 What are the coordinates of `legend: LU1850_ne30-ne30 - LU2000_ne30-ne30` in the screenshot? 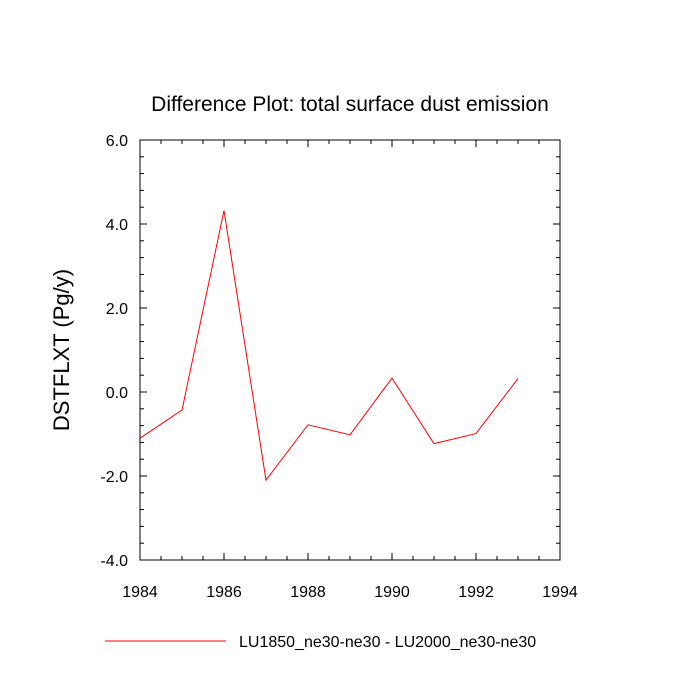 It's located at (320, 642).